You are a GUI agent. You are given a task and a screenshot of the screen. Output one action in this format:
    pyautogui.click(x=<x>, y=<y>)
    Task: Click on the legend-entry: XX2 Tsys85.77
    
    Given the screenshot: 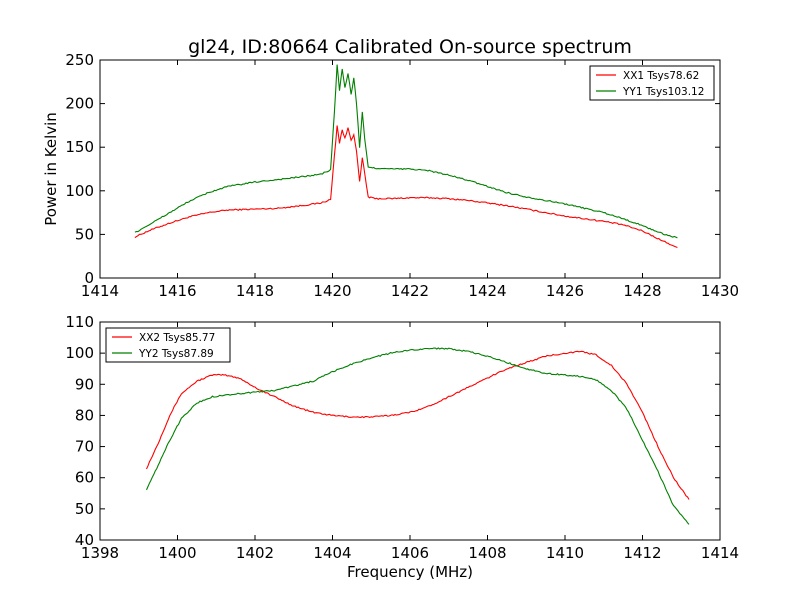 What is the action you would take?
    pyautogui.click(x=177, y=338)
    